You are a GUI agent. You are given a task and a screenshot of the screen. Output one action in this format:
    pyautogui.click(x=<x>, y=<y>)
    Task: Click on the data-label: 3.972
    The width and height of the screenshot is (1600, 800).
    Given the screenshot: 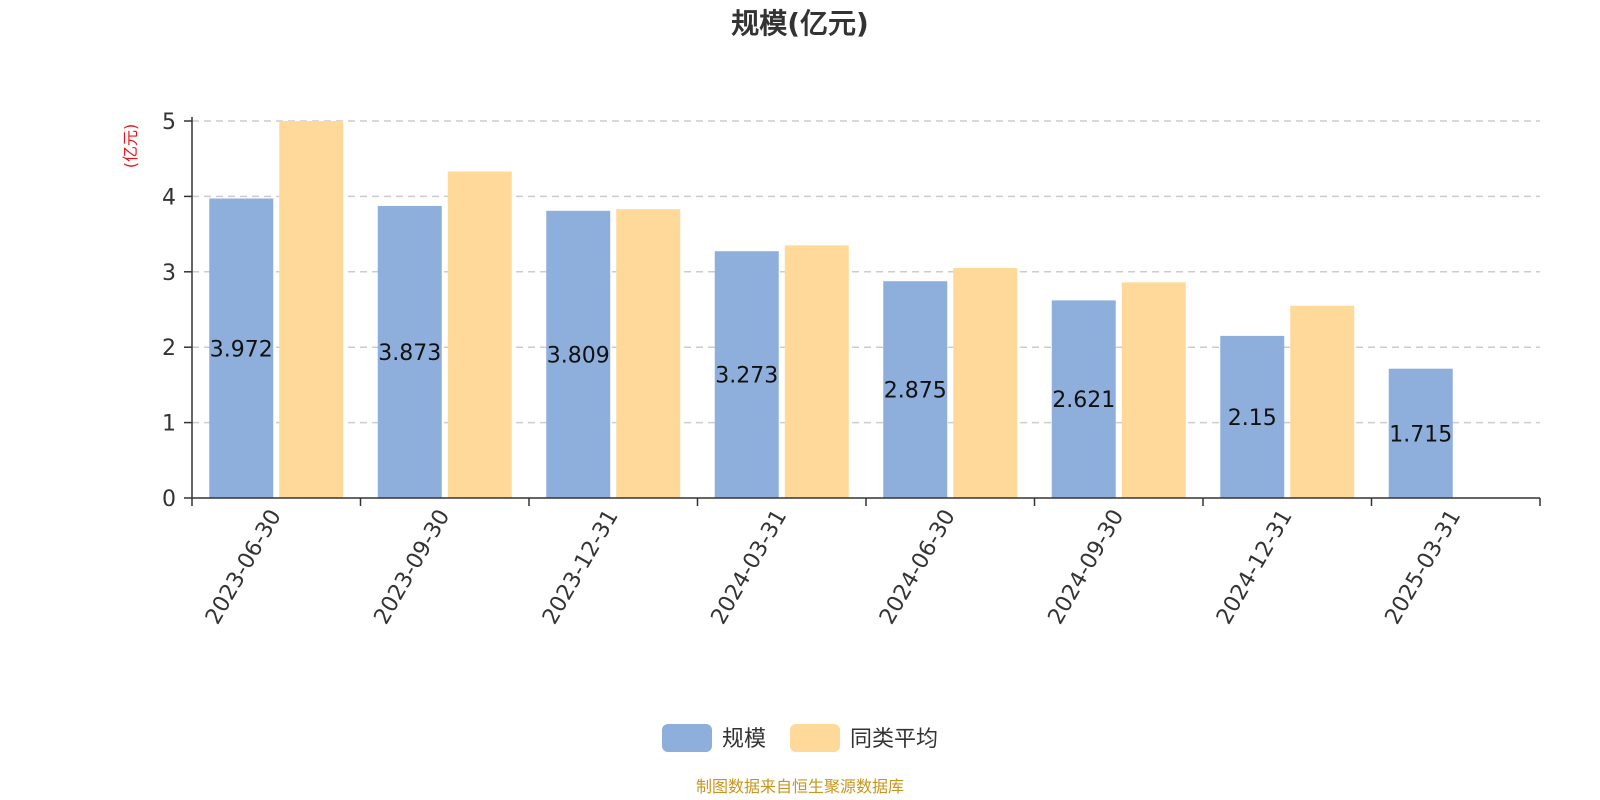 What is the action you would take?
    pyautogui.click(x=241, y=349)
    